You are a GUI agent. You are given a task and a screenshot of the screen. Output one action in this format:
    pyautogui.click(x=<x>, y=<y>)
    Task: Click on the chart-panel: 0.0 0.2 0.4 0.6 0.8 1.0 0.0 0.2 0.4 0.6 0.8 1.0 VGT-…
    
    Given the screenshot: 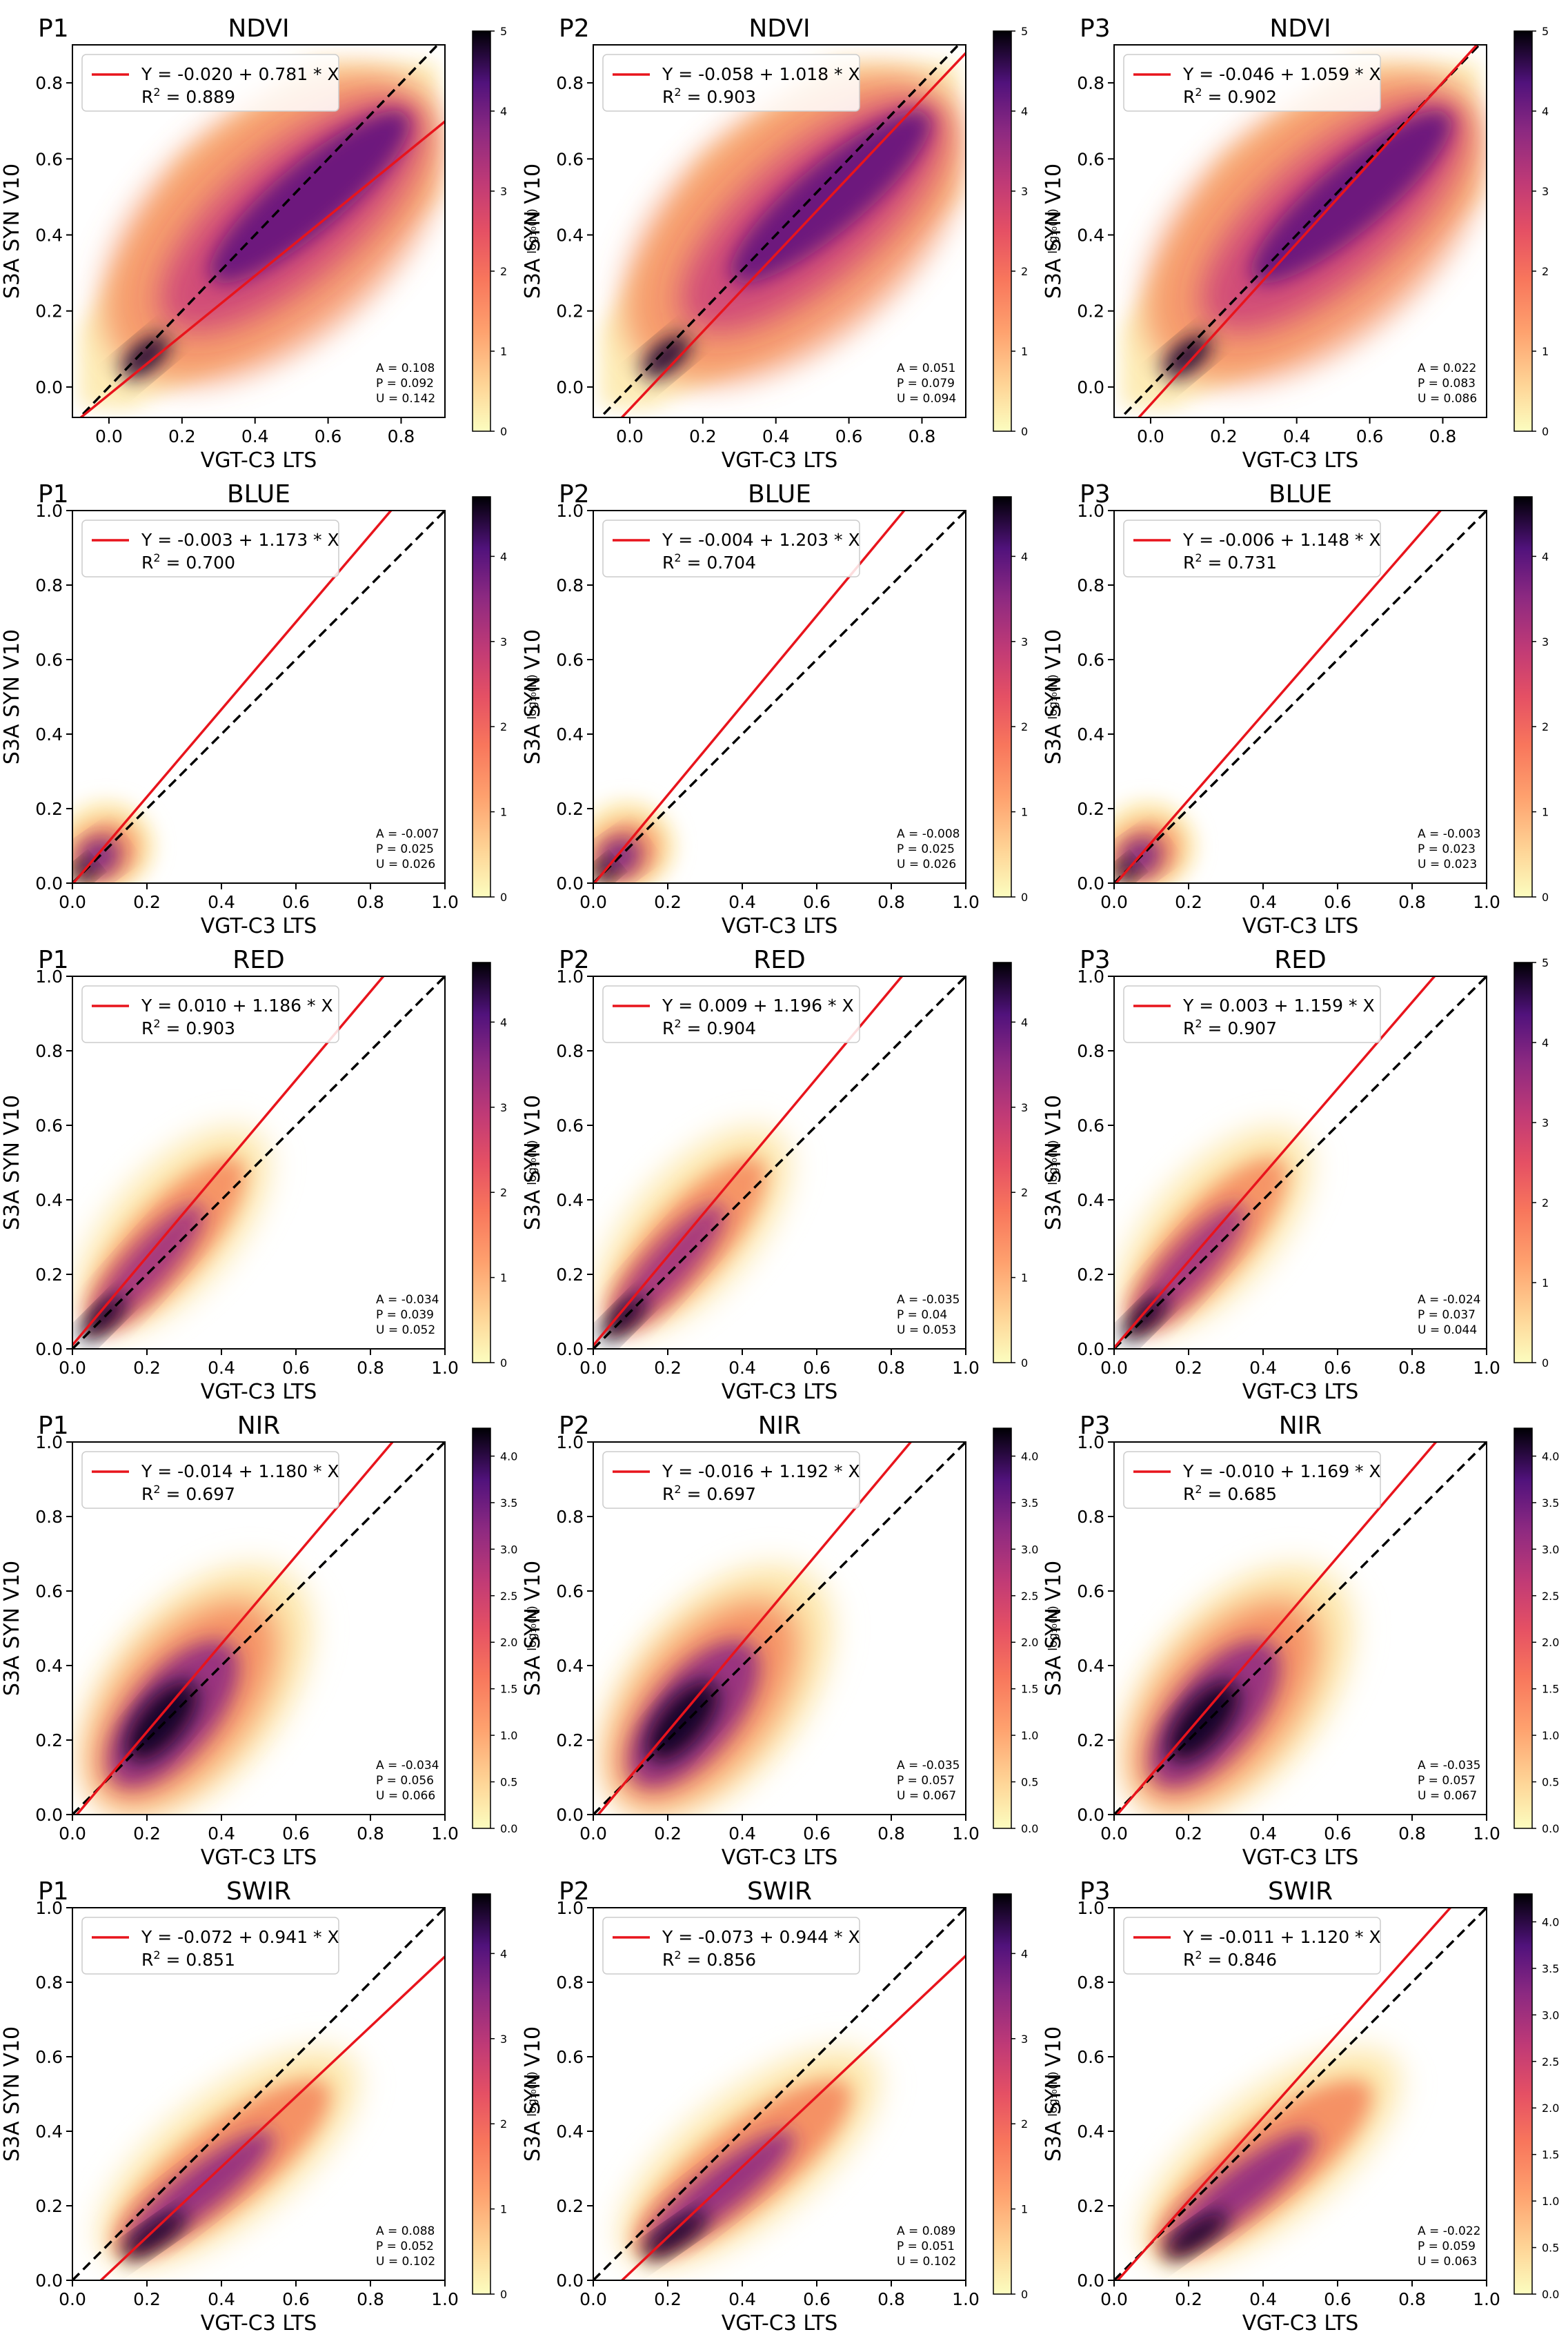 What is the action you would take?
    pyautogui.click(x=269, y=709)
    